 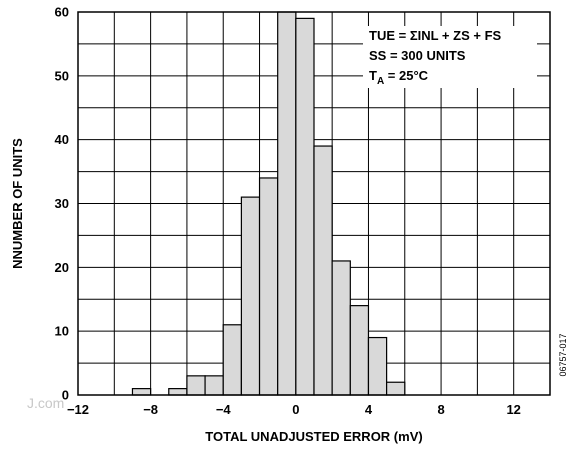 What do you see at coordinates (62, 331) in the screenshot?
I see `y-tick-label: 10` at bounding box center [62, 331].